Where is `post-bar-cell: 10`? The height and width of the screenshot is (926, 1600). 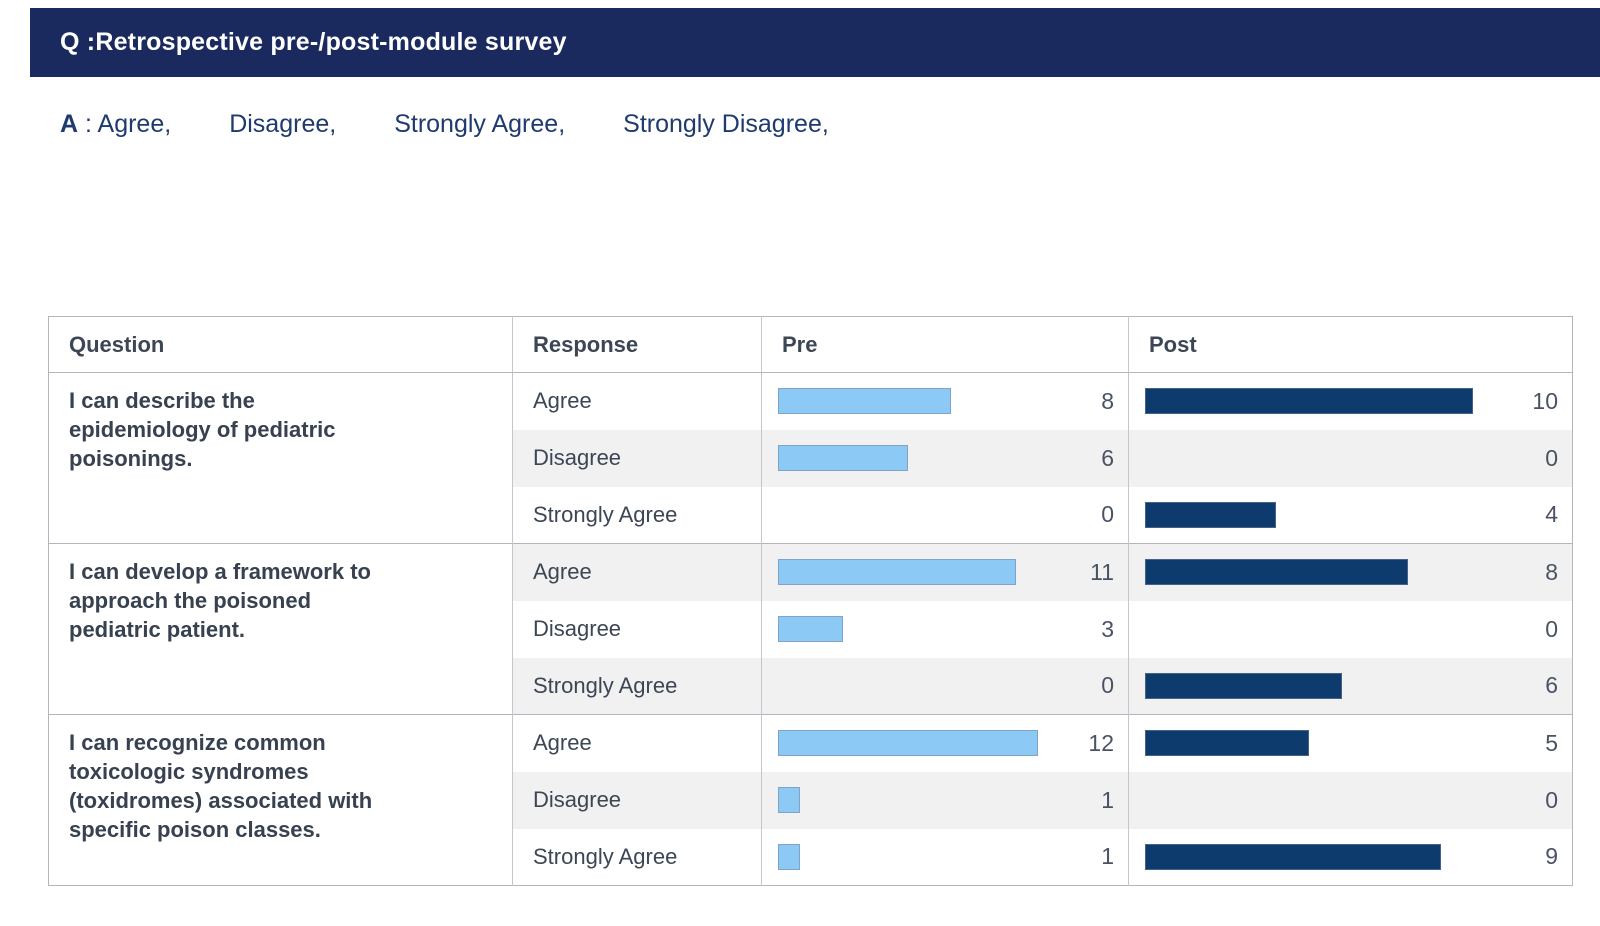 post-bar-cell: 10 is located at coordinates (1350, 401).